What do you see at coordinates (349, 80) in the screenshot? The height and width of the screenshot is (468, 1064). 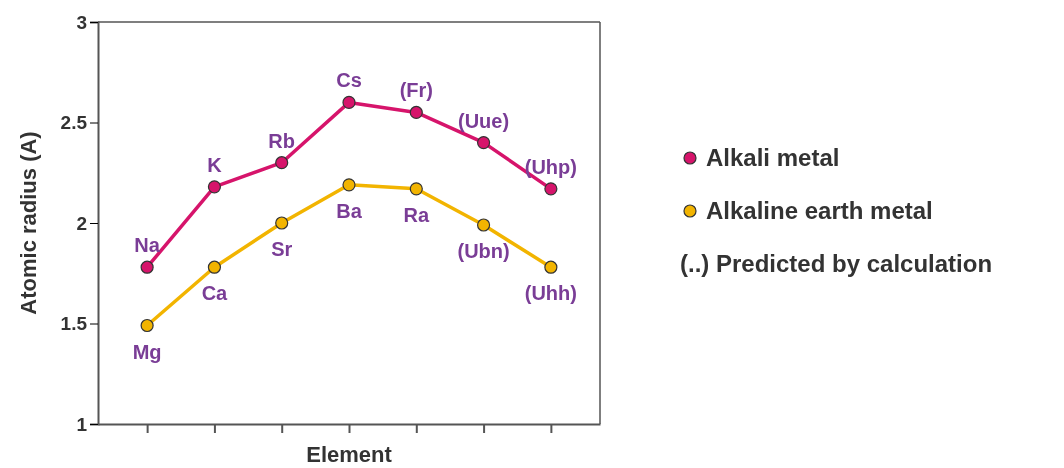 I see `annotation: Cs` at bounding box center [349, 80].